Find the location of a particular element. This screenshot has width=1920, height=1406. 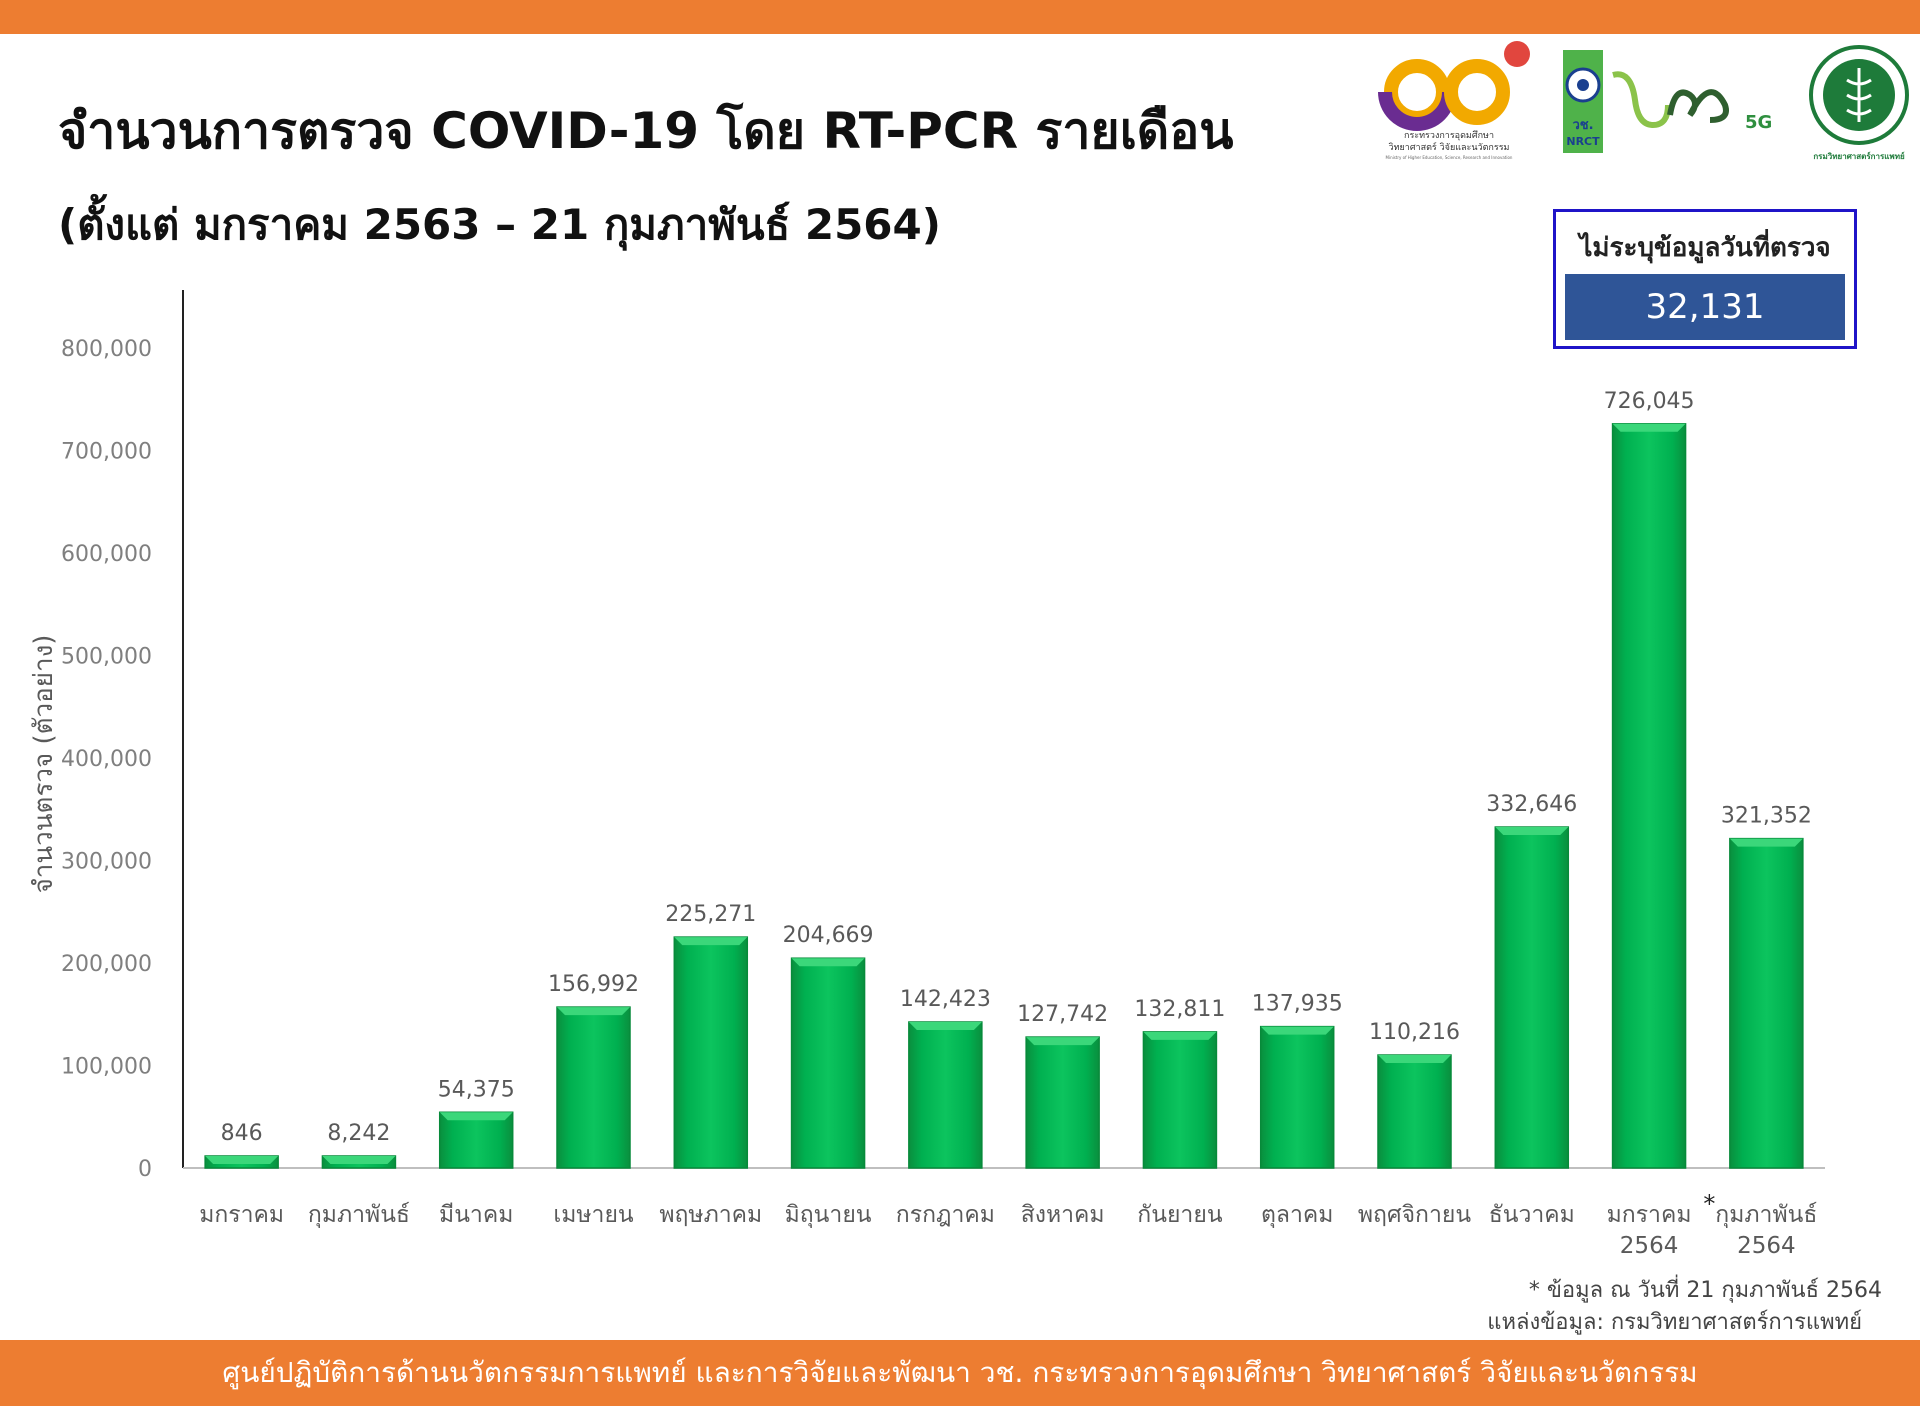

data-label: 142,423 is located at coordinates (945, 999).